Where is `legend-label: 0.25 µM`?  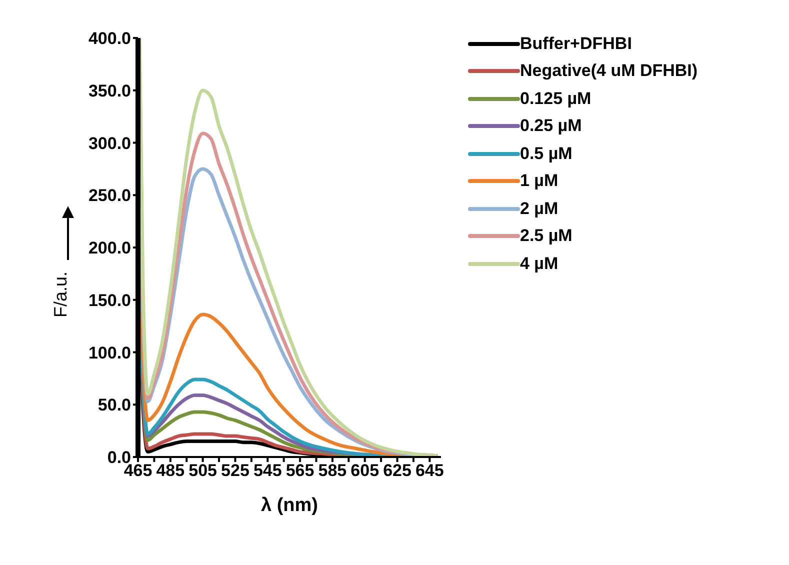 legend-label: 0.25 µM is located at coordinates (551, 126).